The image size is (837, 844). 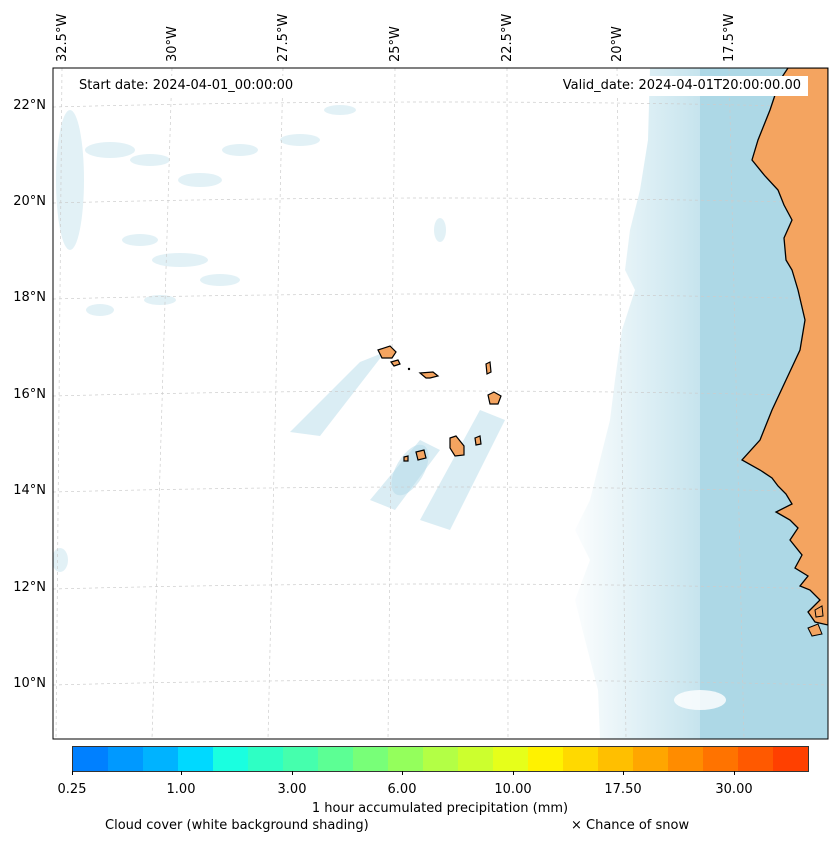 What do you see at coordinates (186, 86) in the screenshot?
I see `start-date-label: Start date: 2024-04-01_00:00:00` at bounding box center [186, 86].